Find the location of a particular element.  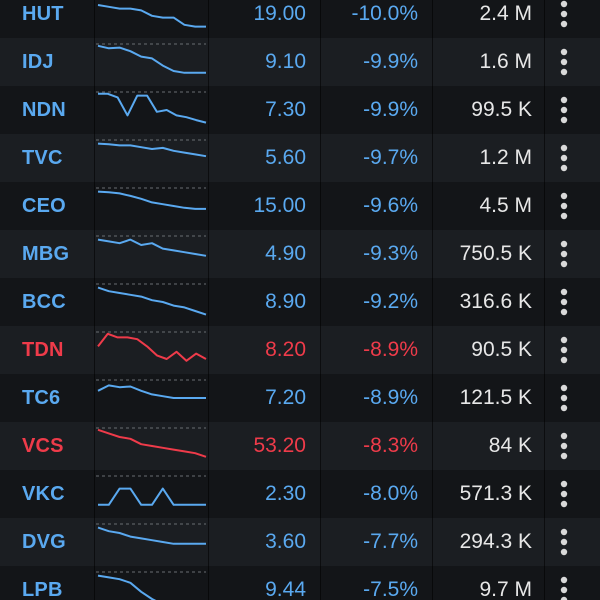

table-row: HUT 19.00 -10.0% 2.4 M is located at coordinates (300, 19).